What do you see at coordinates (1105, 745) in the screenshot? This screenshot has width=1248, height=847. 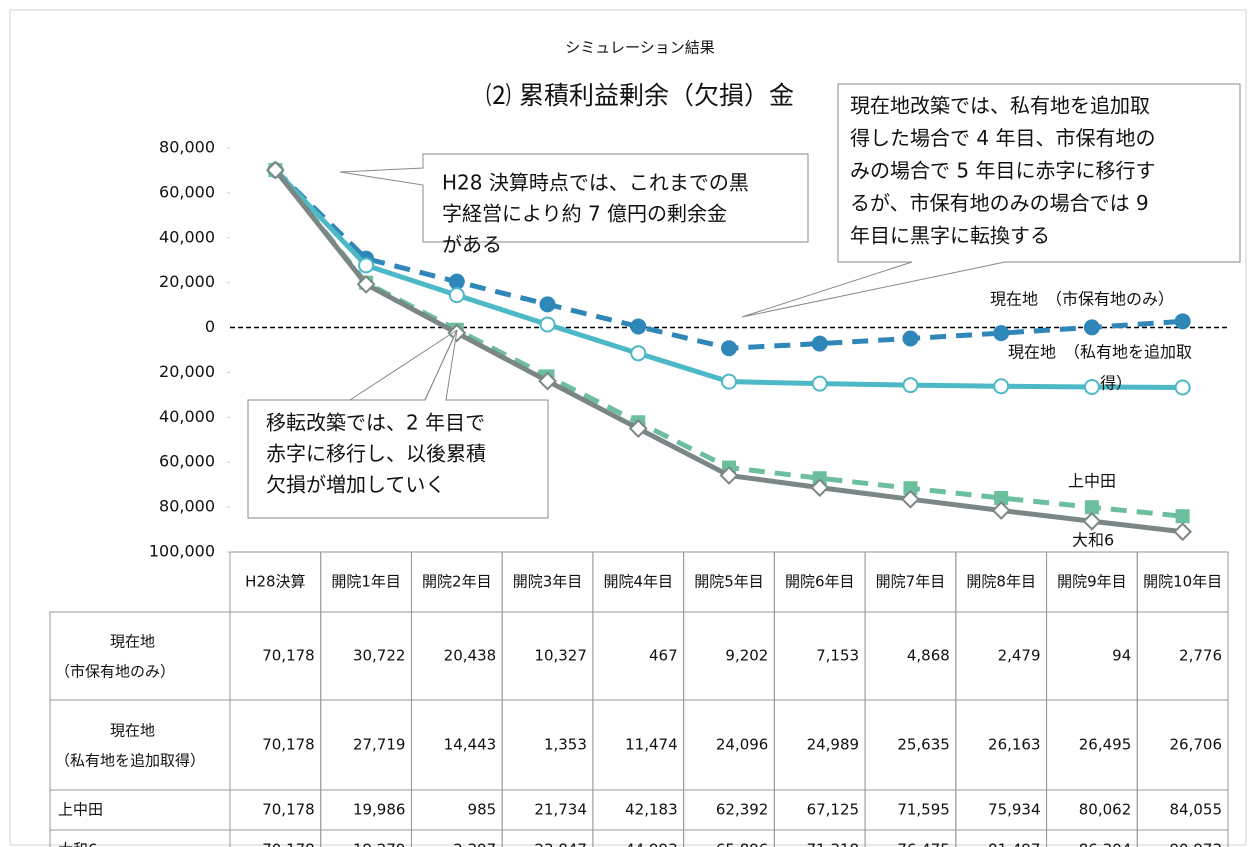 I see `table-value: 26,495` at bounding box center [1105, 745].